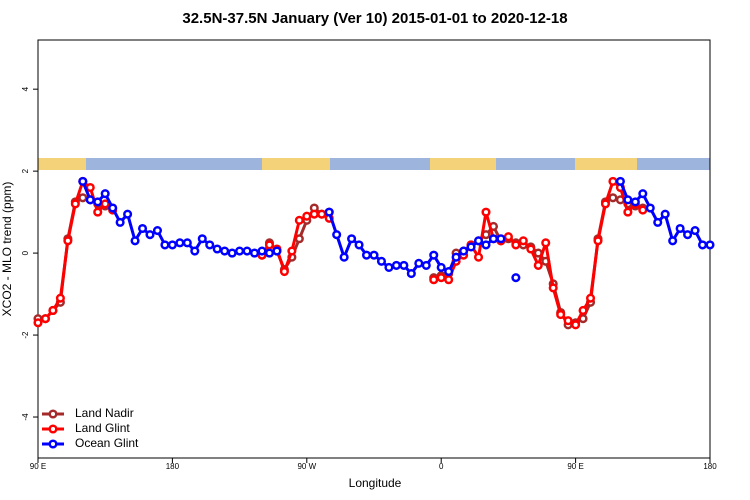 This screenshot has height=500, width=750. I want to click on legend-label: Ocean Glint, so click(107, 443).